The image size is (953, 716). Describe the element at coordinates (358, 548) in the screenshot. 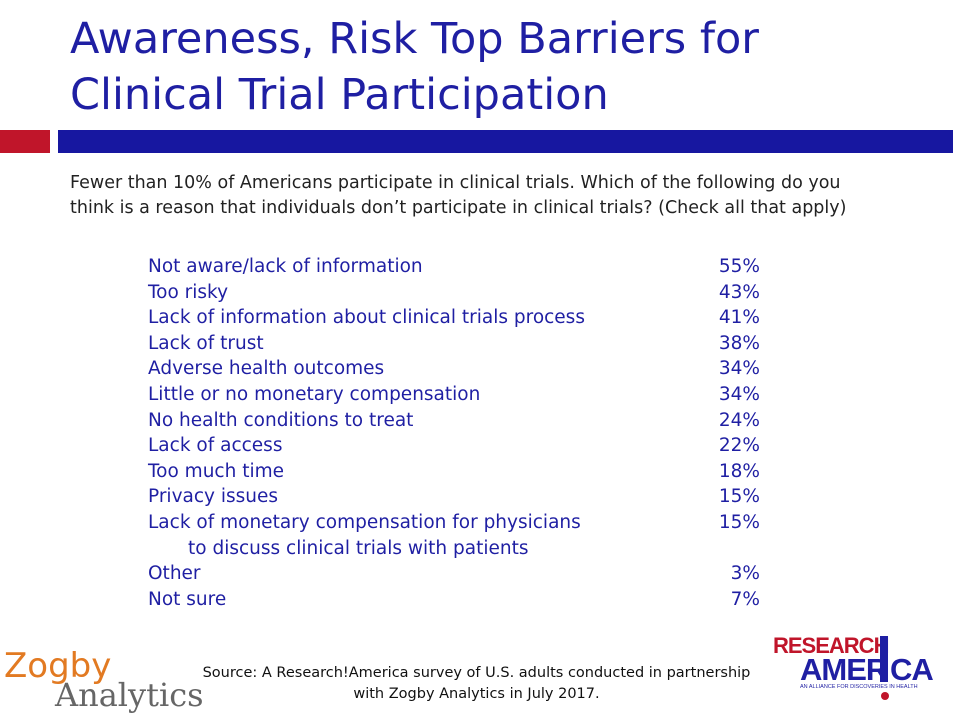

I see `row-label: to discuss clinical trials with patients` at that location.